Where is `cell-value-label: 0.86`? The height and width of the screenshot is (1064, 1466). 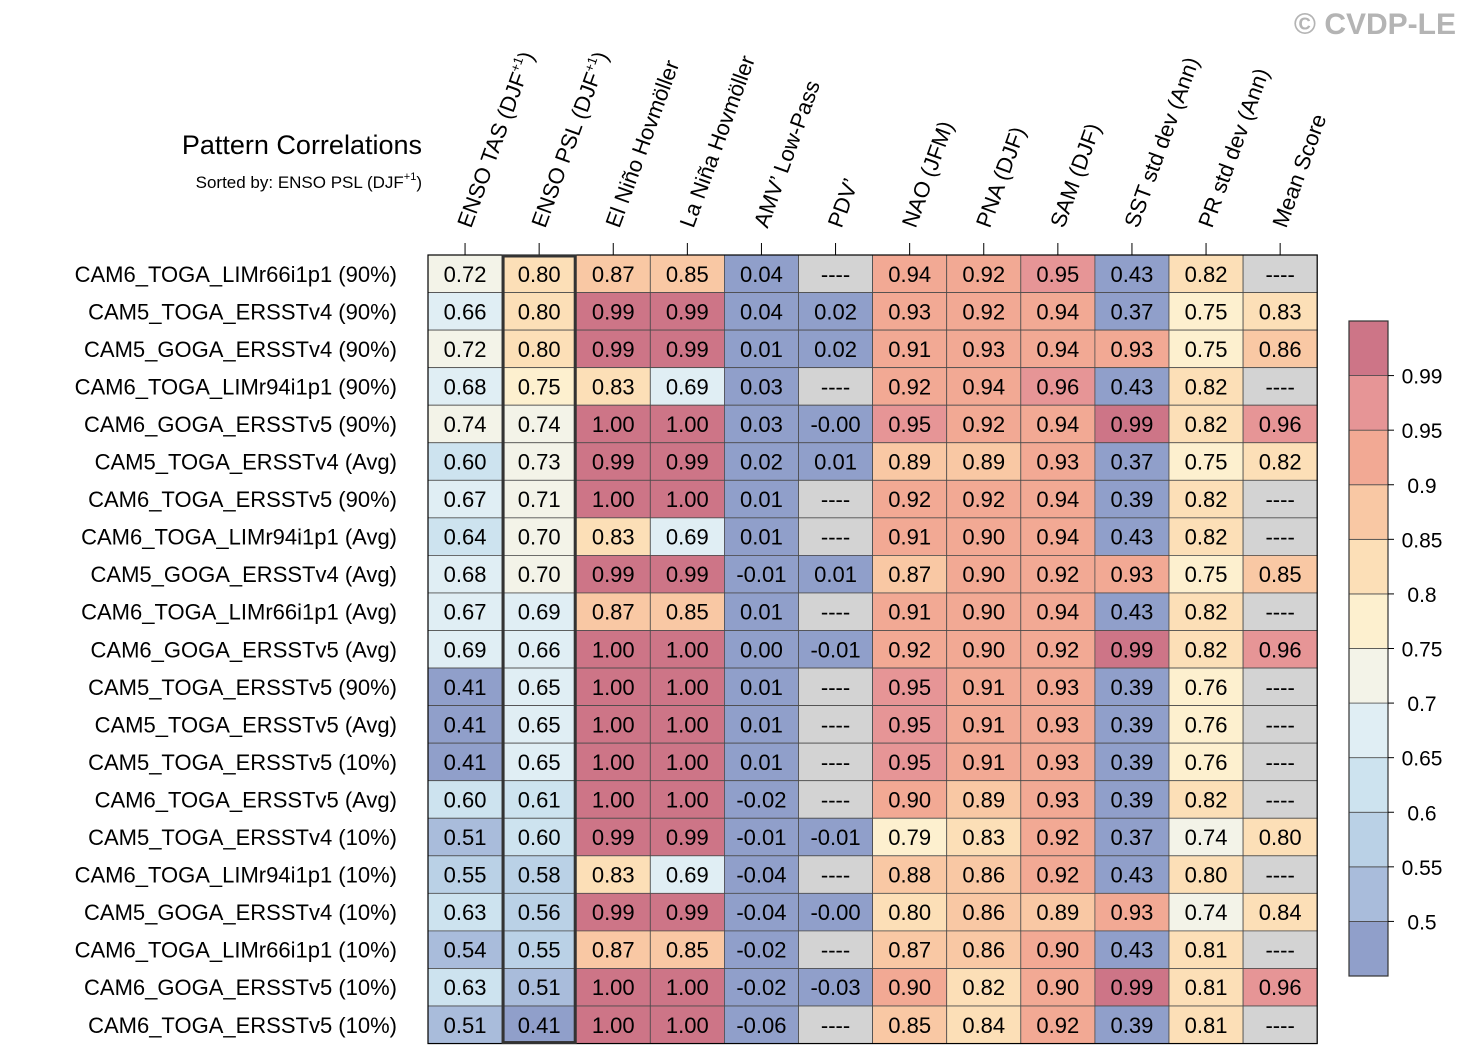
cell-value-label: 0.86 is located at coordinates (983, 912).